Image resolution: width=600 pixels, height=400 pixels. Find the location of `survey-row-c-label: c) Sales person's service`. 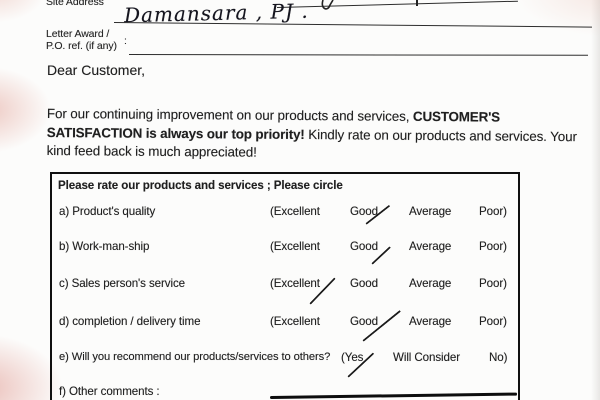

survey-row-c-label: c) Sales person's service is located at coordinates (122, 283).